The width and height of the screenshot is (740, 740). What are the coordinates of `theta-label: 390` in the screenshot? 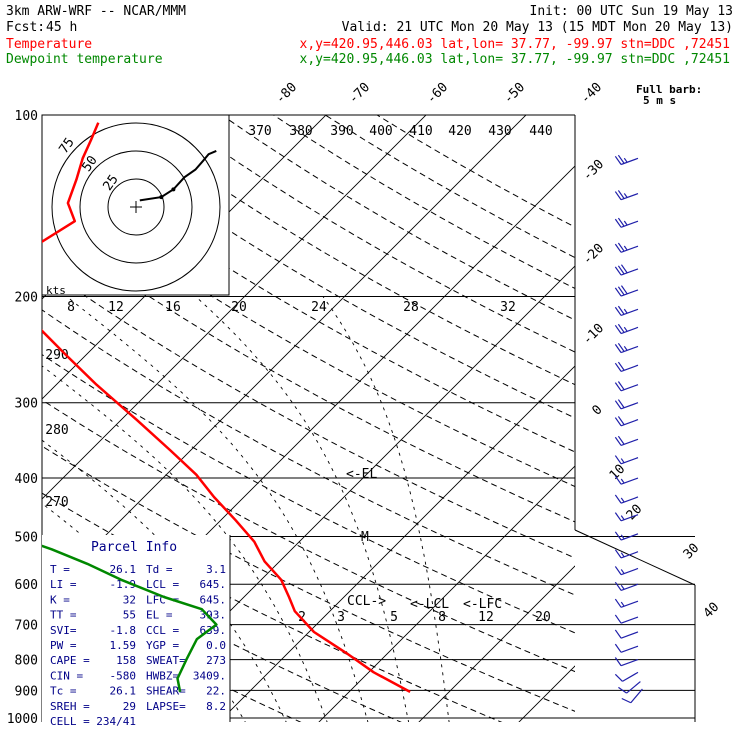 It's located at (341, 131).